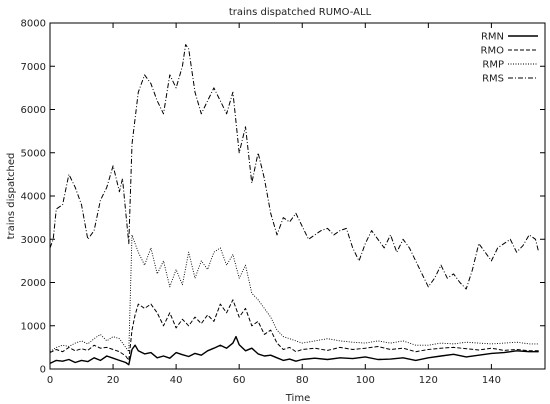  I want to click on y-tick-label: 0, so click(43, 370).